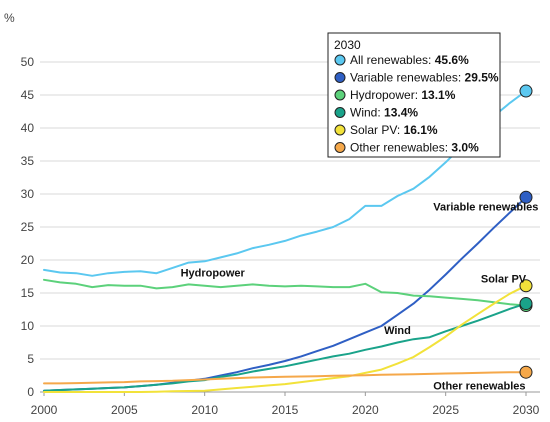 Image resolution: width=550 pixels, height=422 pixels. Describe the element at coordinates (28, 293) in the screenshot. I see `y-tick-label: 15` at that location.